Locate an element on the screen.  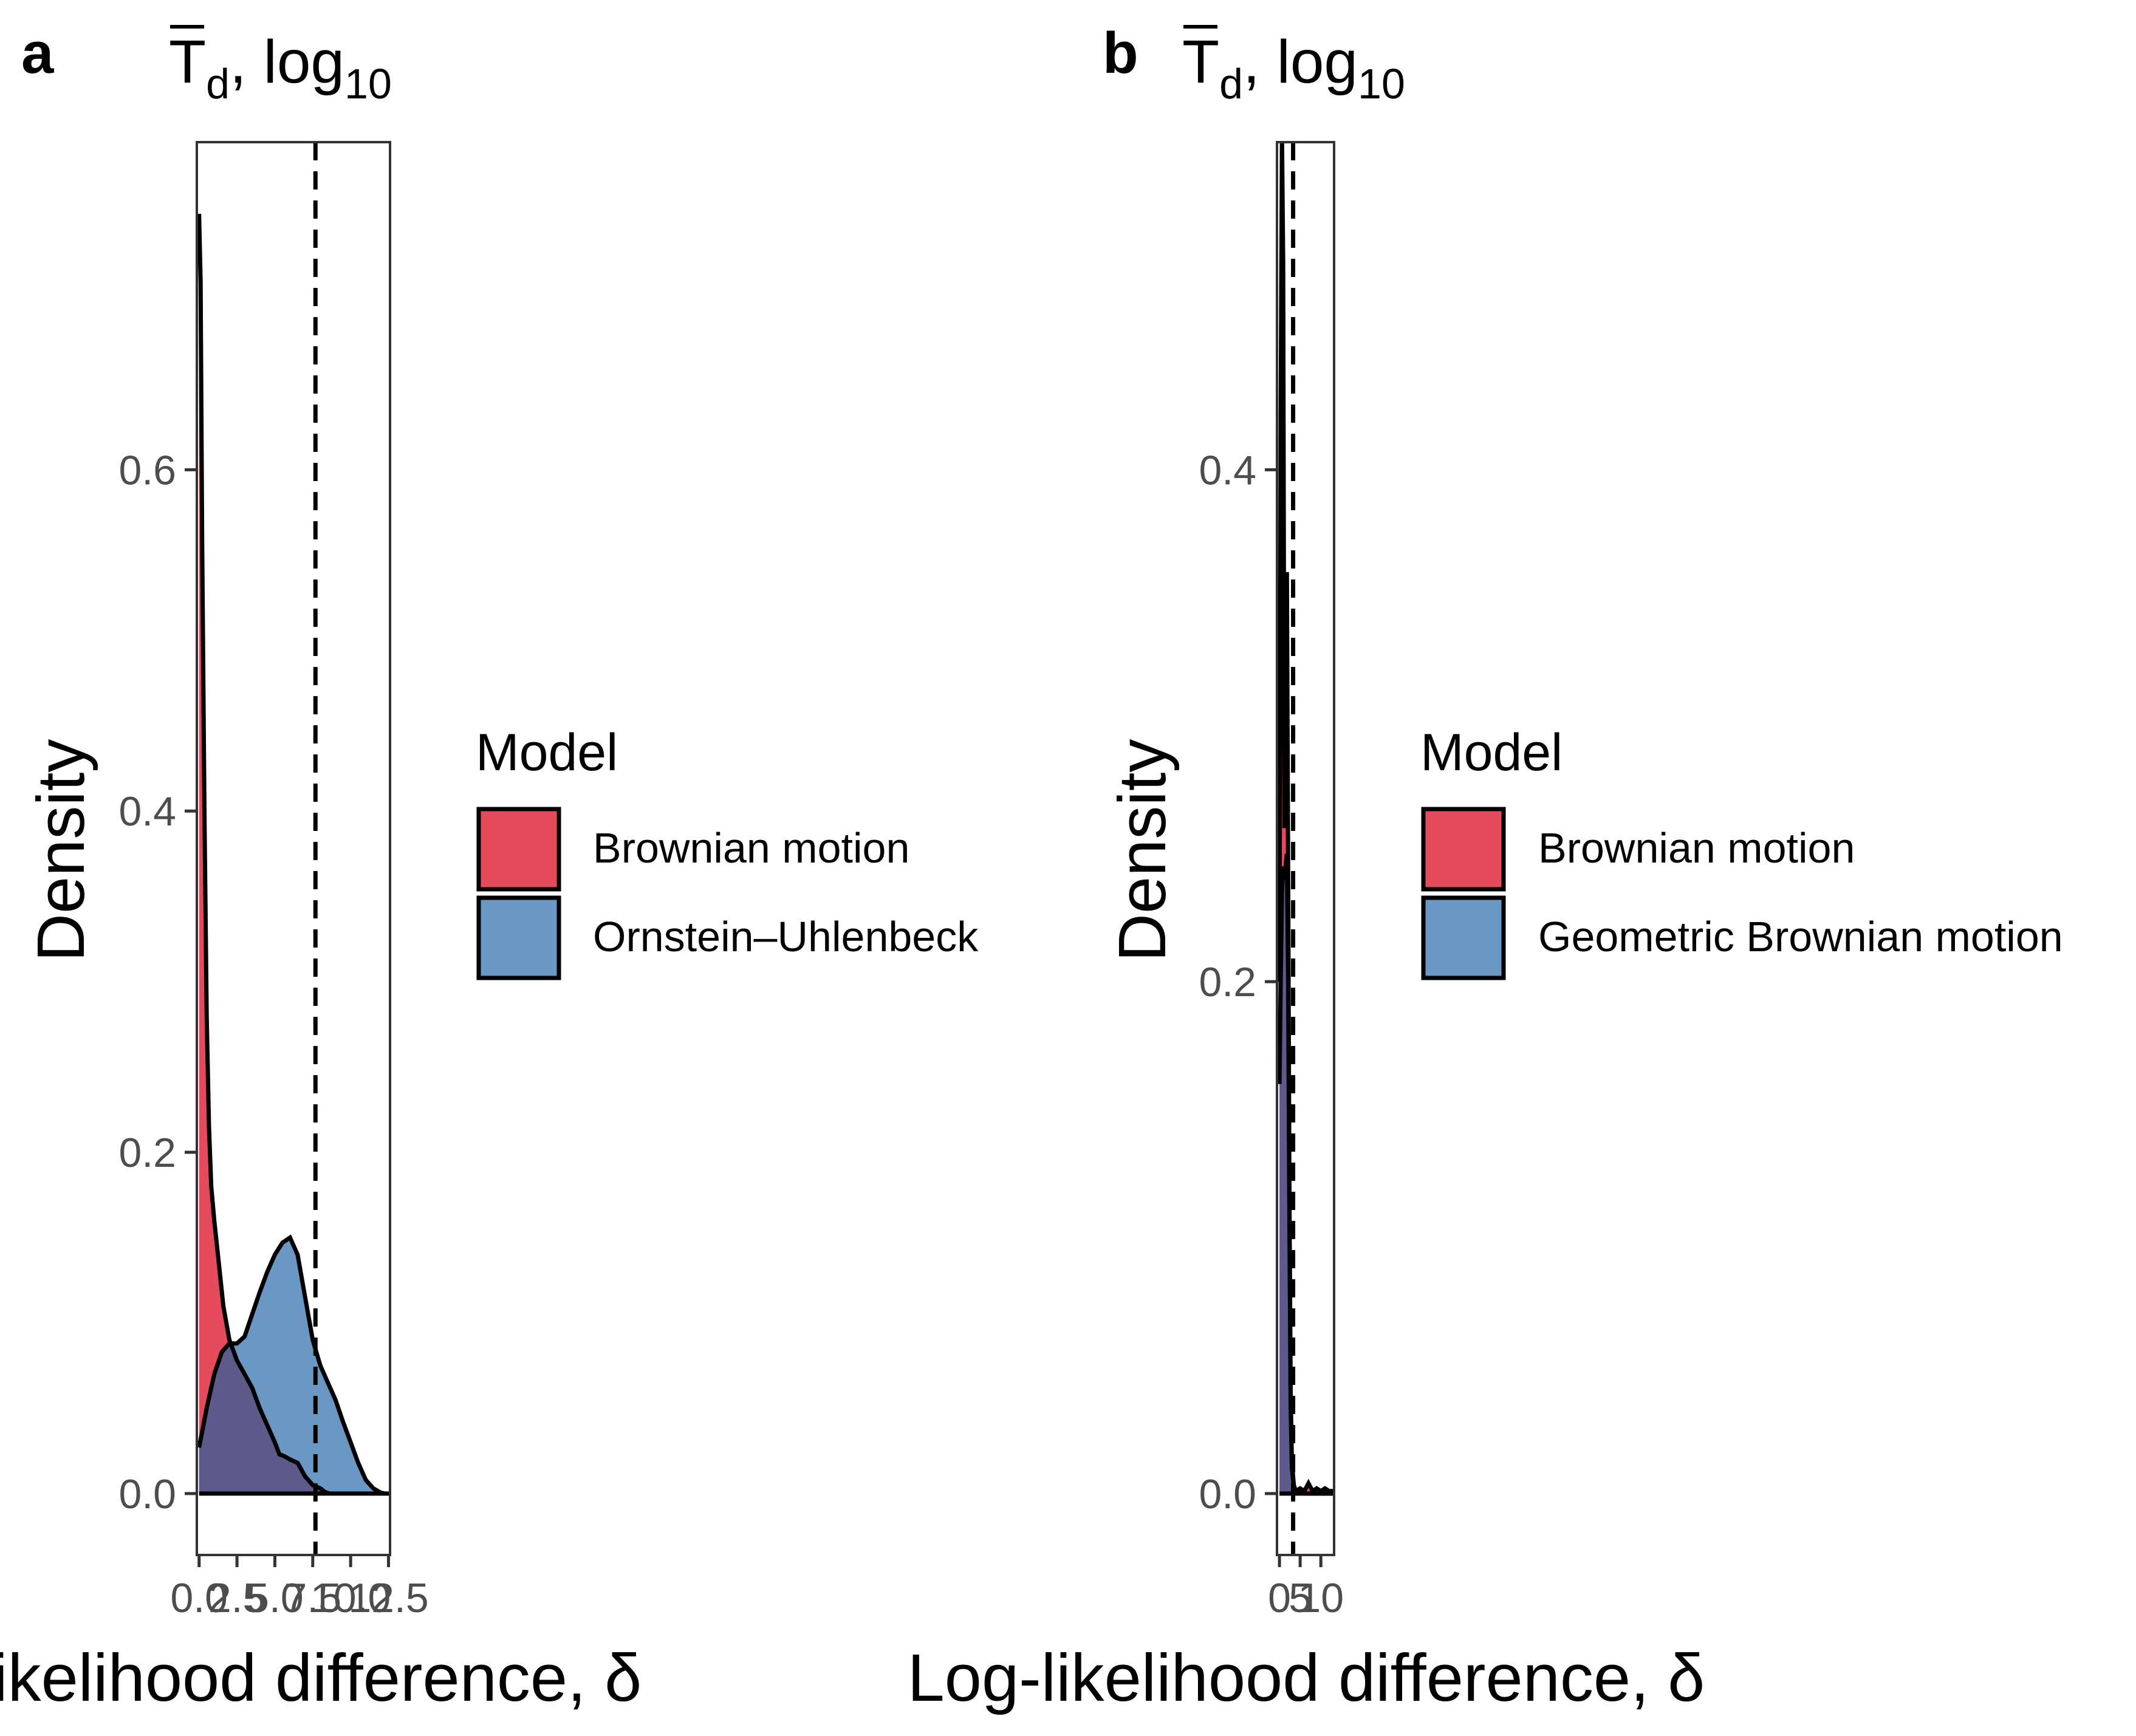
density-curve-ornstein-uhlenbeck is located at coordinates (291, 1365).